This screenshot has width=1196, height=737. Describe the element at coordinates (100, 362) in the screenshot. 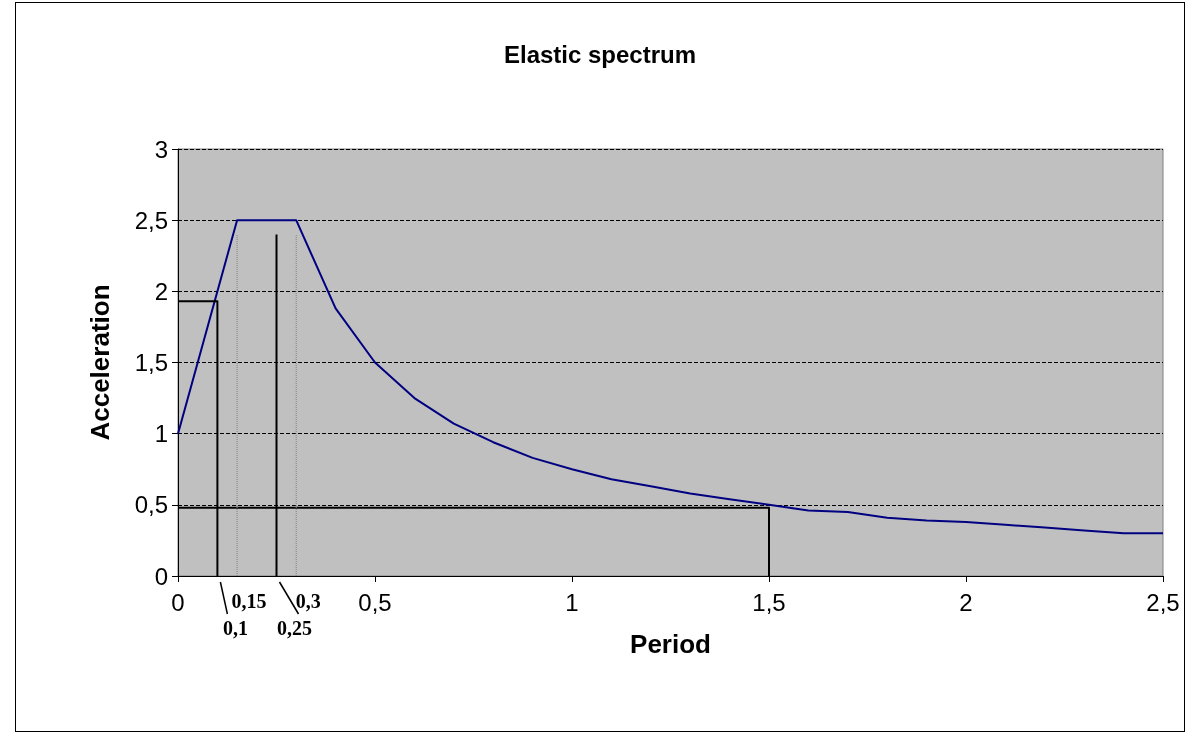

I see `y-axis-title: Acceleration` at that location.